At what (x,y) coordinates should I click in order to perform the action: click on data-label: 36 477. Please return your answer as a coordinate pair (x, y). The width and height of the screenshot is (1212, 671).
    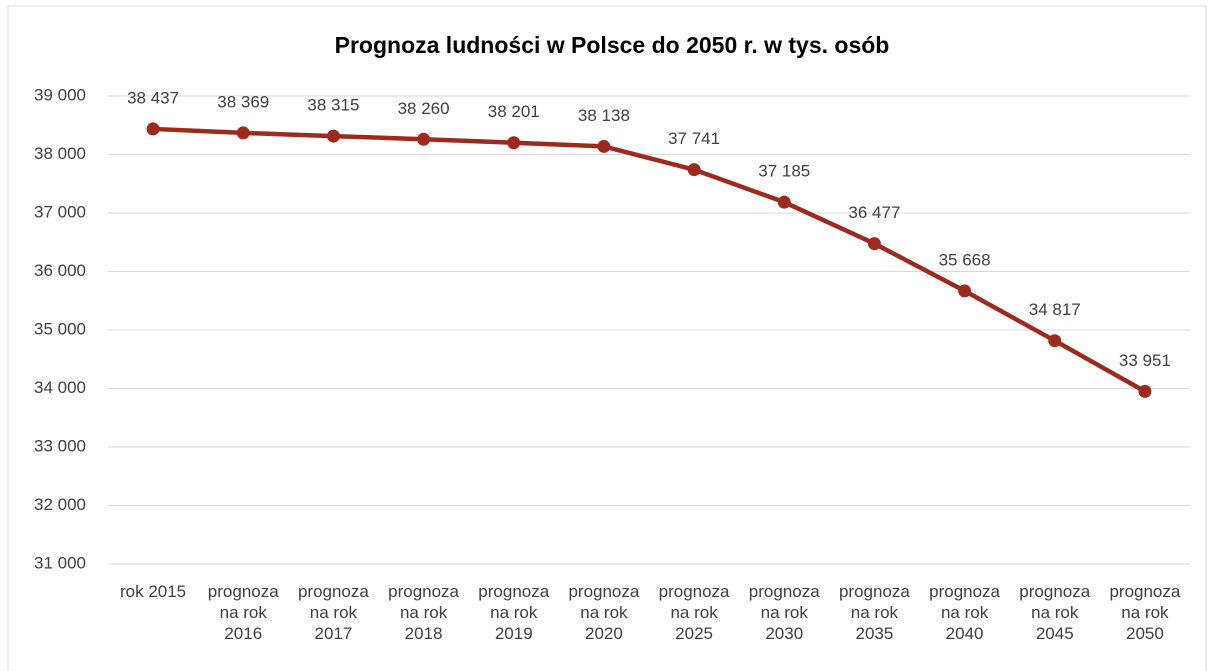
    Looking at the image, I should click on (874, 212).